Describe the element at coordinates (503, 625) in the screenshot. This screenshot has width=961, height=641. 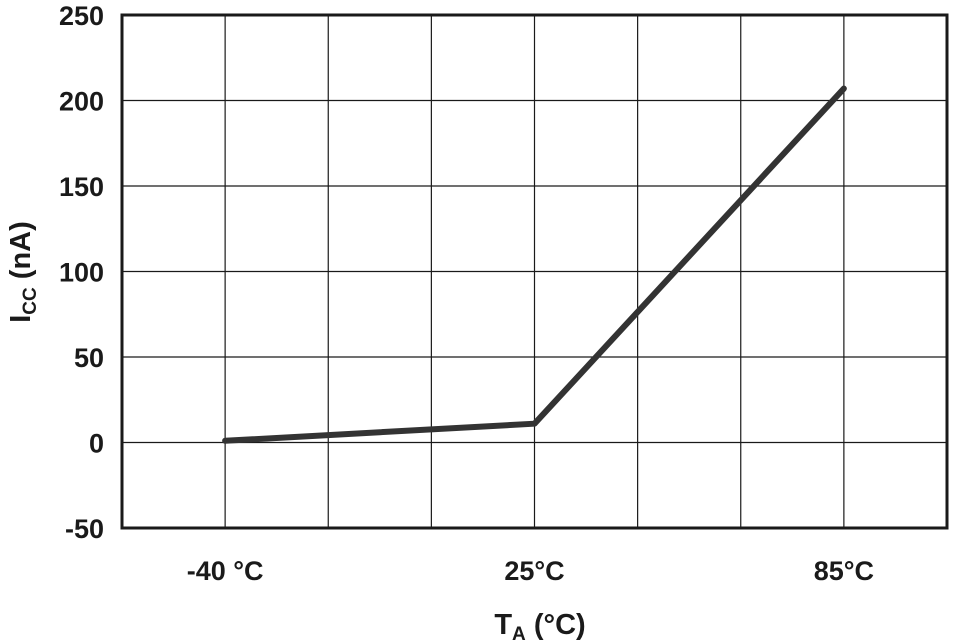
I see `x-axis-label-main: T` at that location.